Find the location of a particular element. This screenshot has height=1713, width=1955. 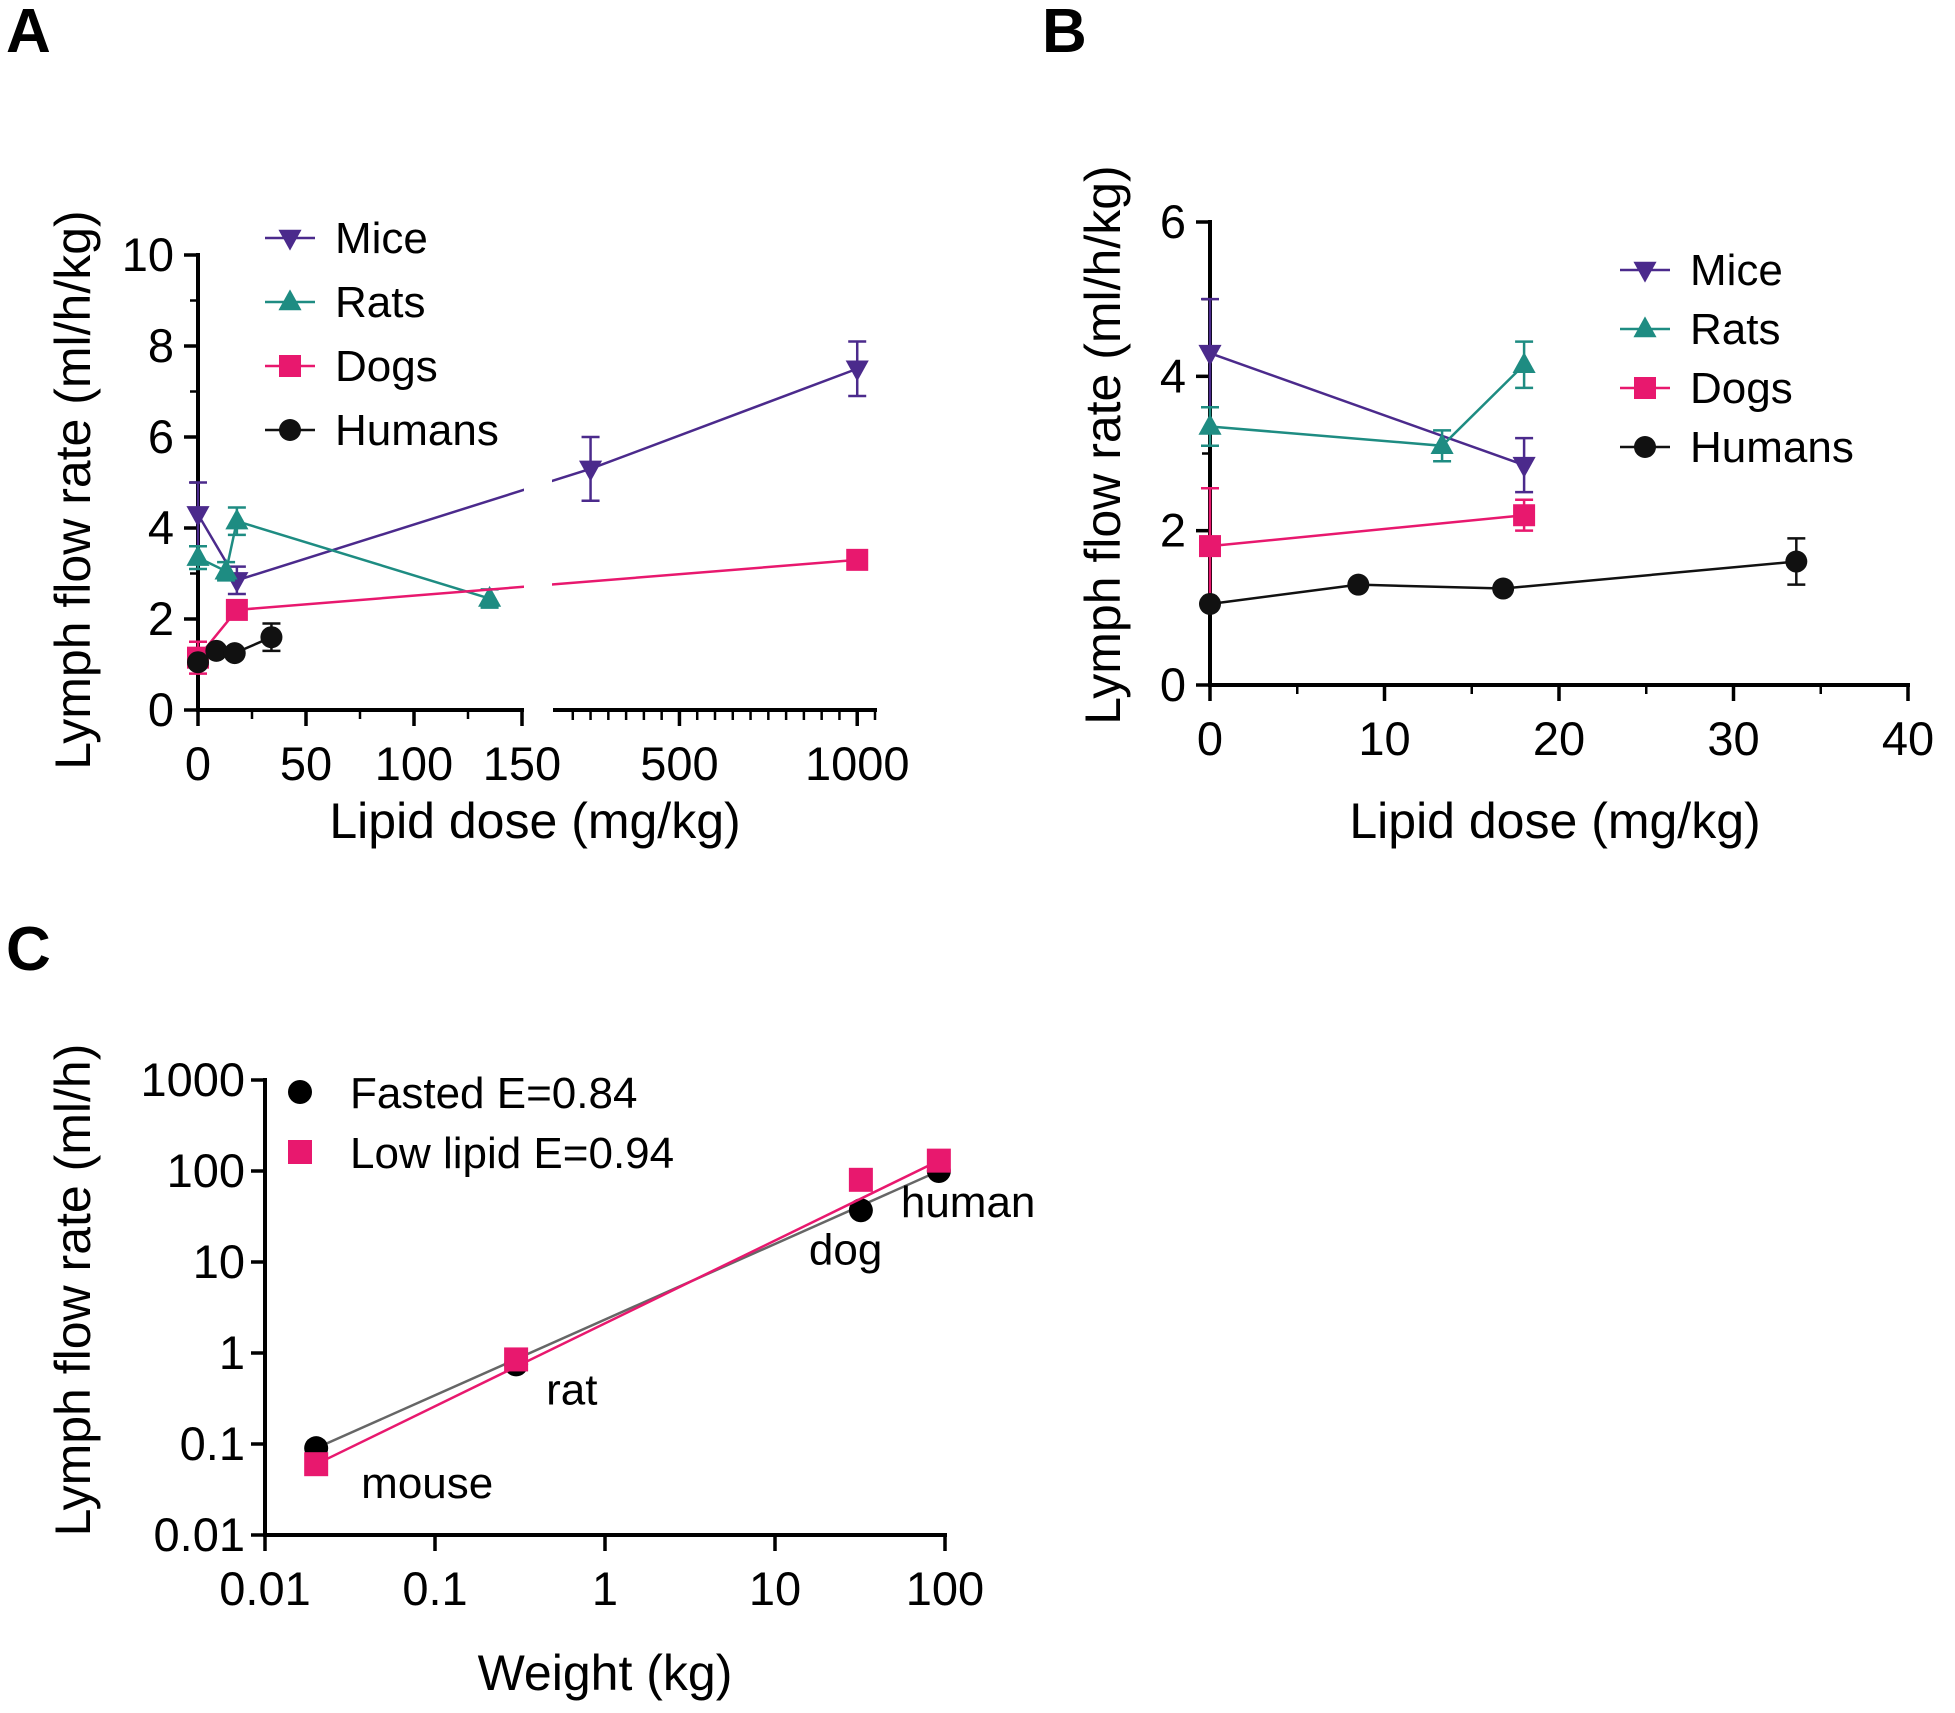

y-tick-label-c-1: 0.1 is located at coordinates (212, 1443).